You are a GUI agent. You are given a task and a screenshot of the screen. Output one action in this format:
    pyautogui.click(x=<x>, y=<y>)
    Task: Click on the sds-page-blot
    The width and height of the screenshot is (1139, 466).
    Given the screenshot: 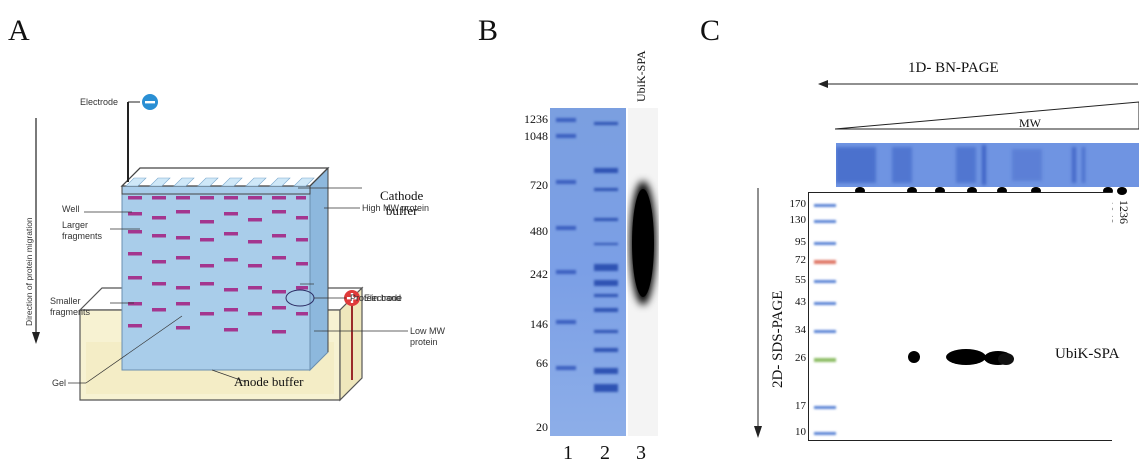 What is the action you would take?
    pyautogui.click(x=960, y=316)
    